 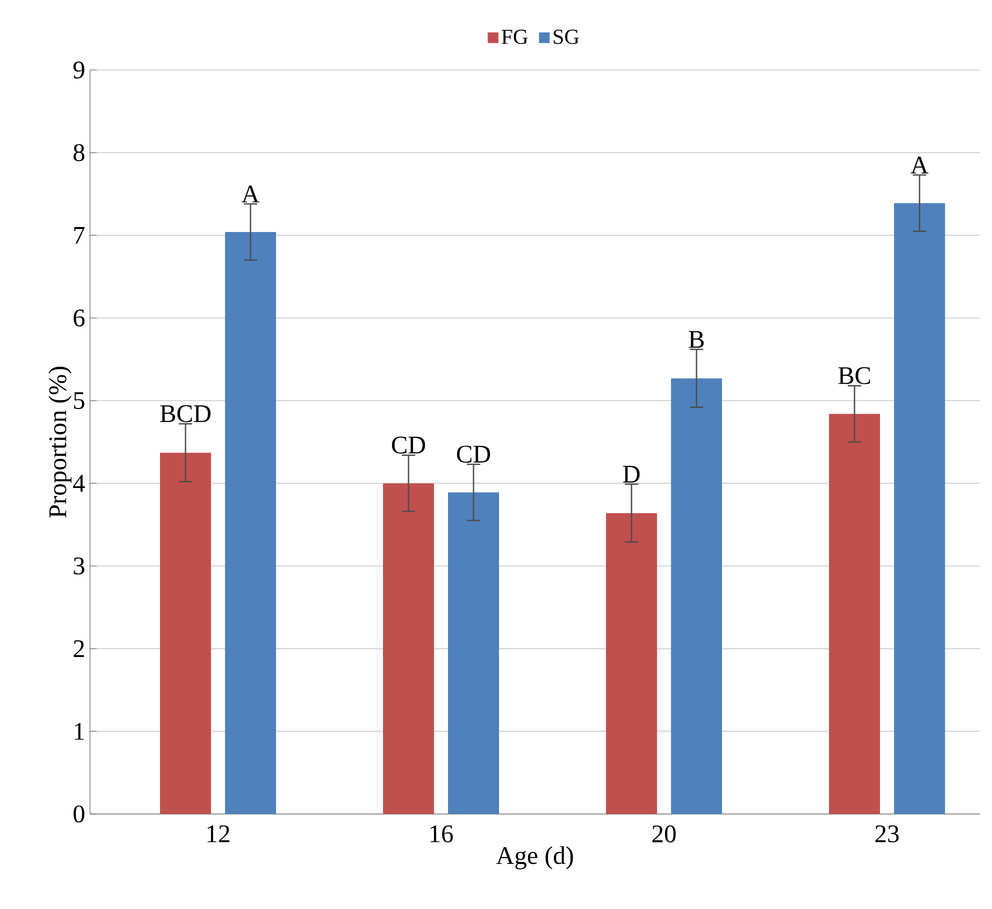 I want to click on y-tick-label: 8, so click(x=79, y=153).